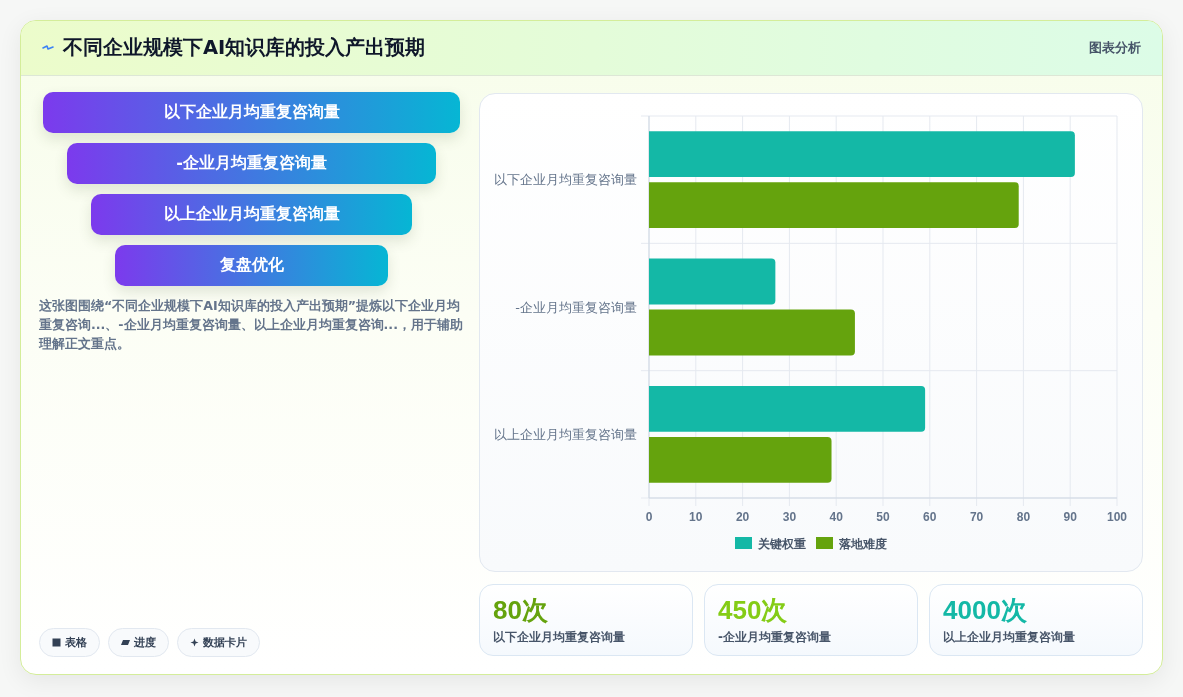 The image size is (1183, 697). I want to click on category-label: 复盘优化, so click(251, 265).